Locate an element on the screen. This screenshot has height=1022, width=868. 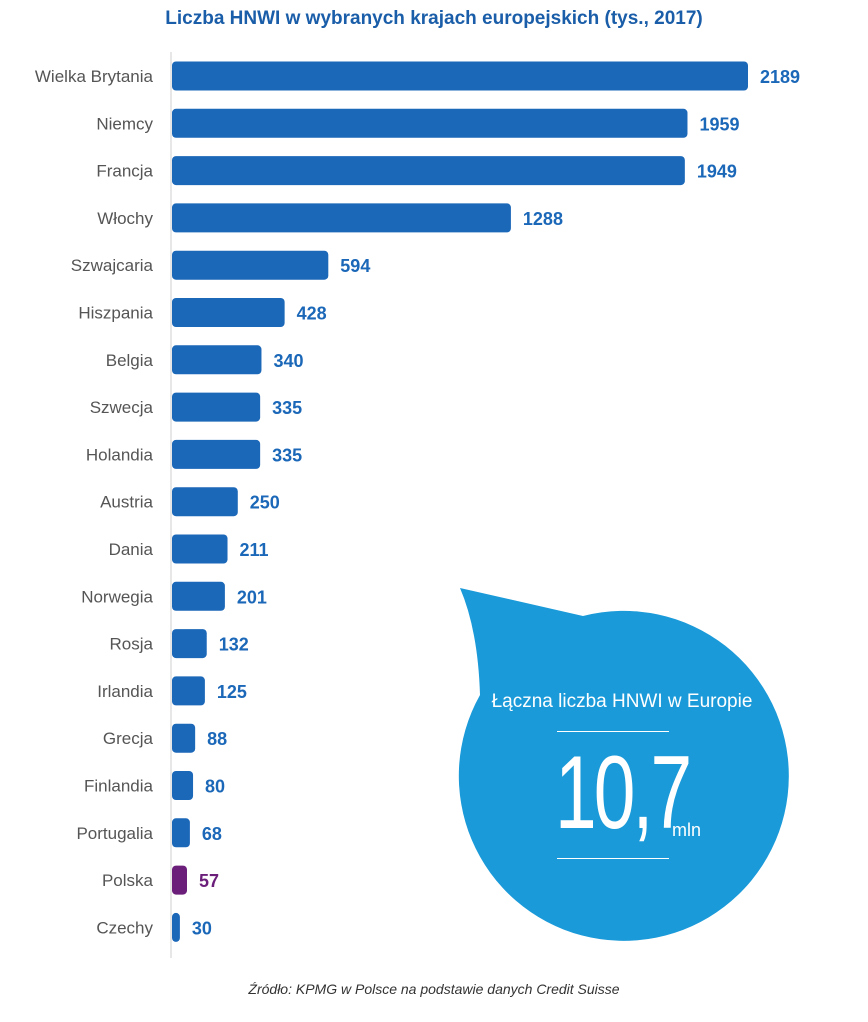
bar-francja is located at coordinates (428, 171).